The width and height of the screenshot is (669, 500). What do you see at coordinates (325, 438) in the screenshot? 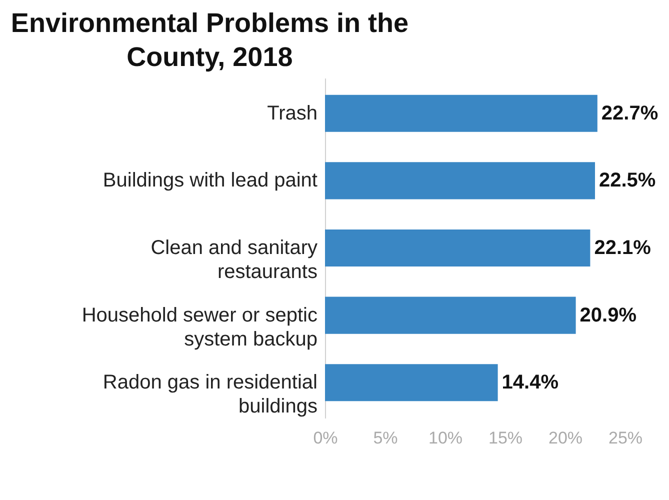
I see `x-tick-label: 0%` at bounding box center [325, 438].